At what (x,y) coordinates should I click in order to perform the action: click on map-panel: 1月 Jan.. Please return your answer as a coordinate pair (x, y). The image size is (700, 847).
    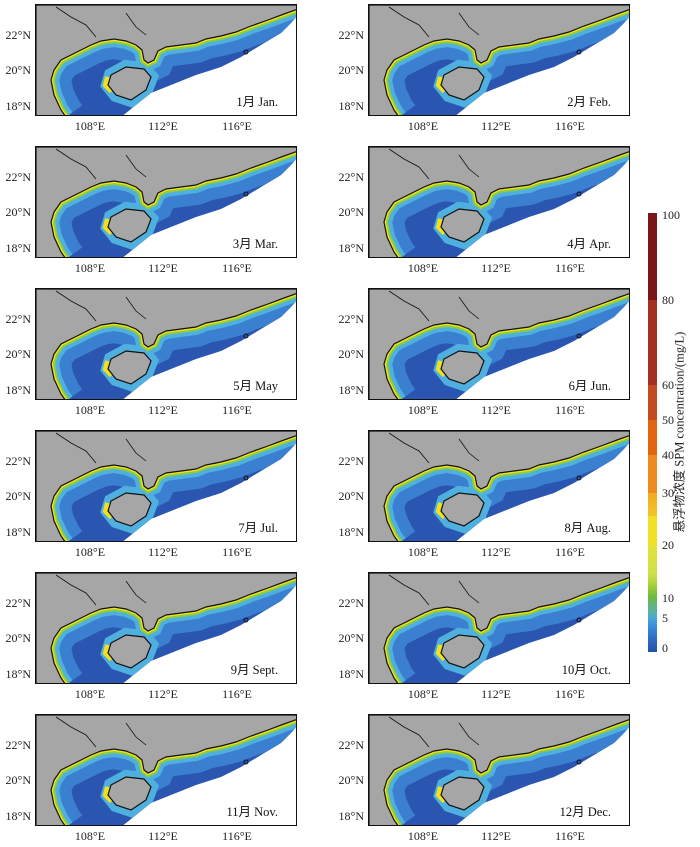
    Looking at the image, I should click on (166, 60).